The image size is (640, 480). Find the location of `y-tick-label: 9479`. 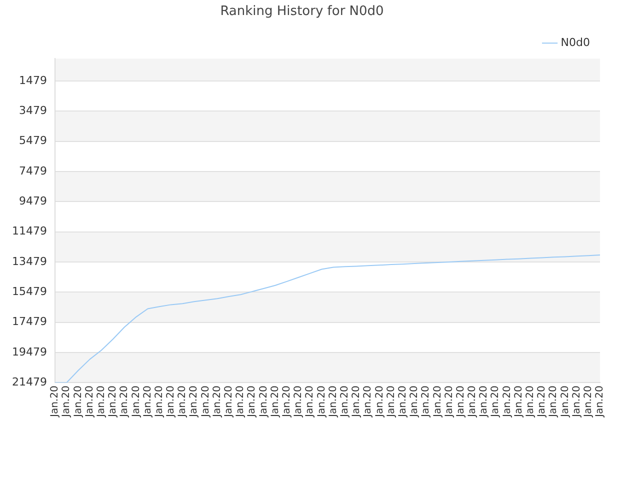

y-tick-label: 9479 is located at coordinates (32, 201).